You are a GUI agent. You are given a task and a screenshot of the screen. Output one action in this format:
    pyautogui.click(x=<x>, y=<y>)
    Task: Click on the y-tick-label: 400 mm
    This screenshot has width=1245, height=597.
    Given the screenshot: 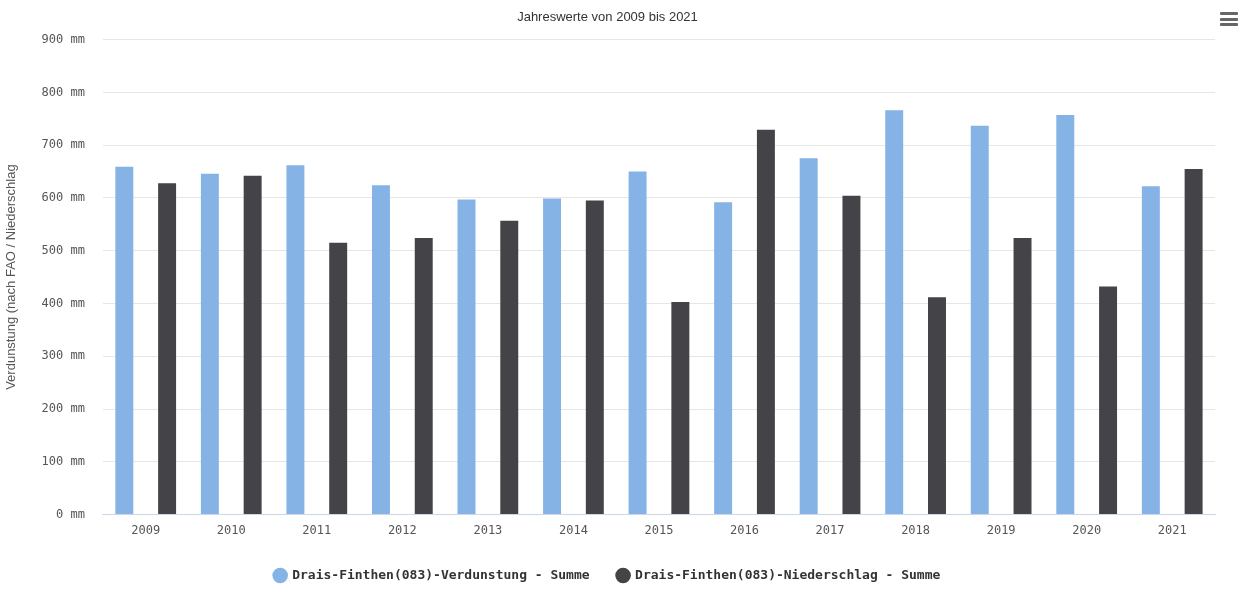 What is the action you would take?
    pyautogui.click(x=63, y=302)
    